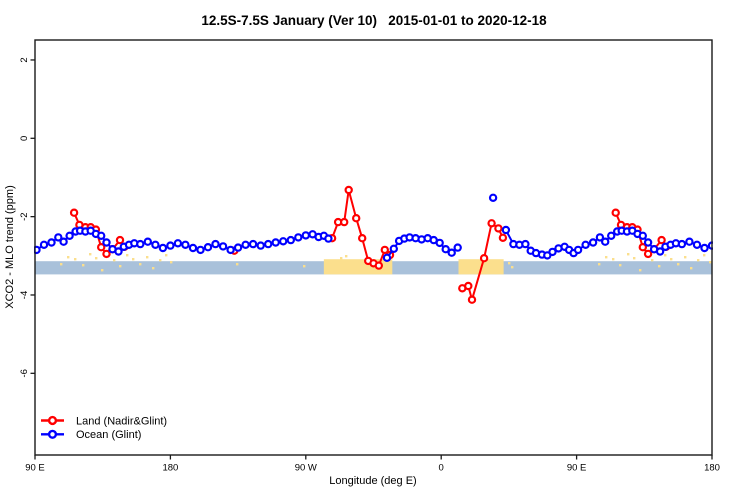 This screenshot has width=750, height=500. I want to click on y-tick-label: -2, so click(24, 216).